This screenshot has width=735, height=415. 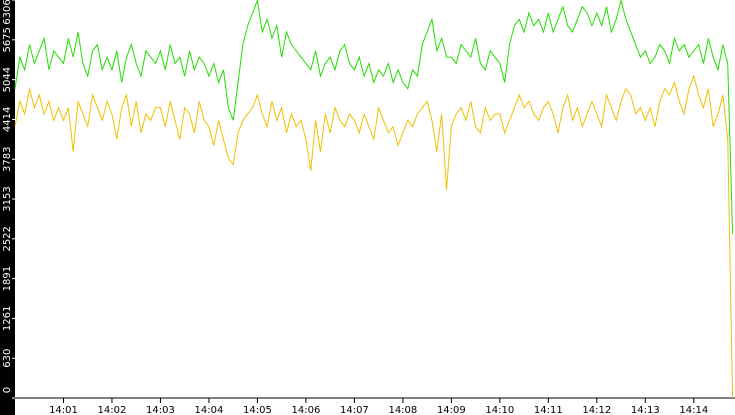 I want to click on y-tick-label: 2522, so click(x=7, y=238).